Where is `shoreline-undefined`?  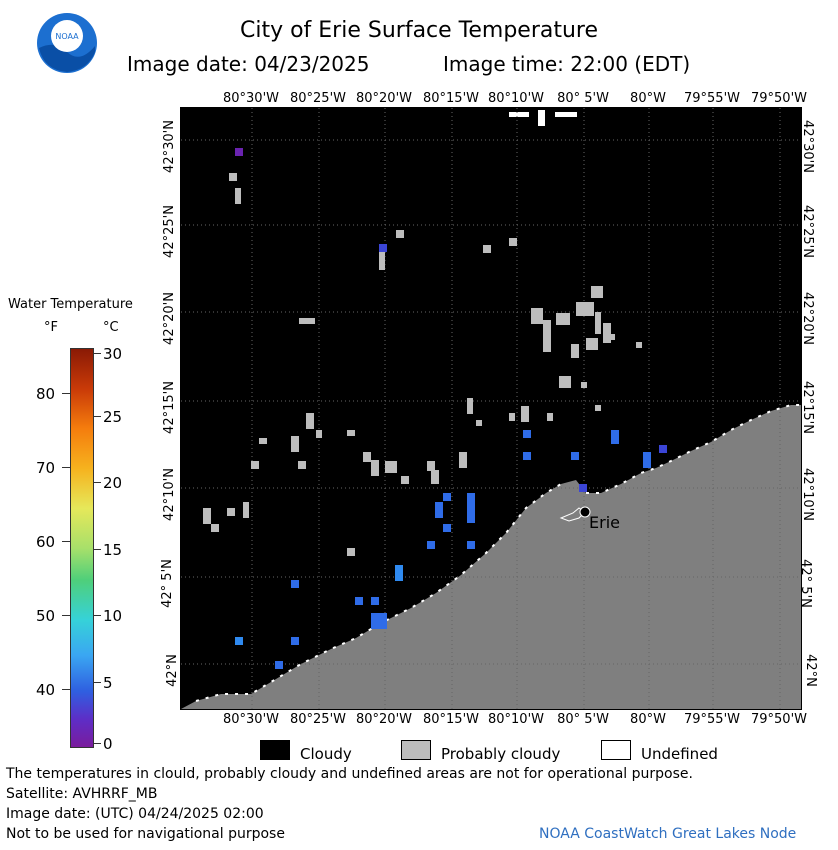 shoreline-undefined is located at coordinates (378, 592).